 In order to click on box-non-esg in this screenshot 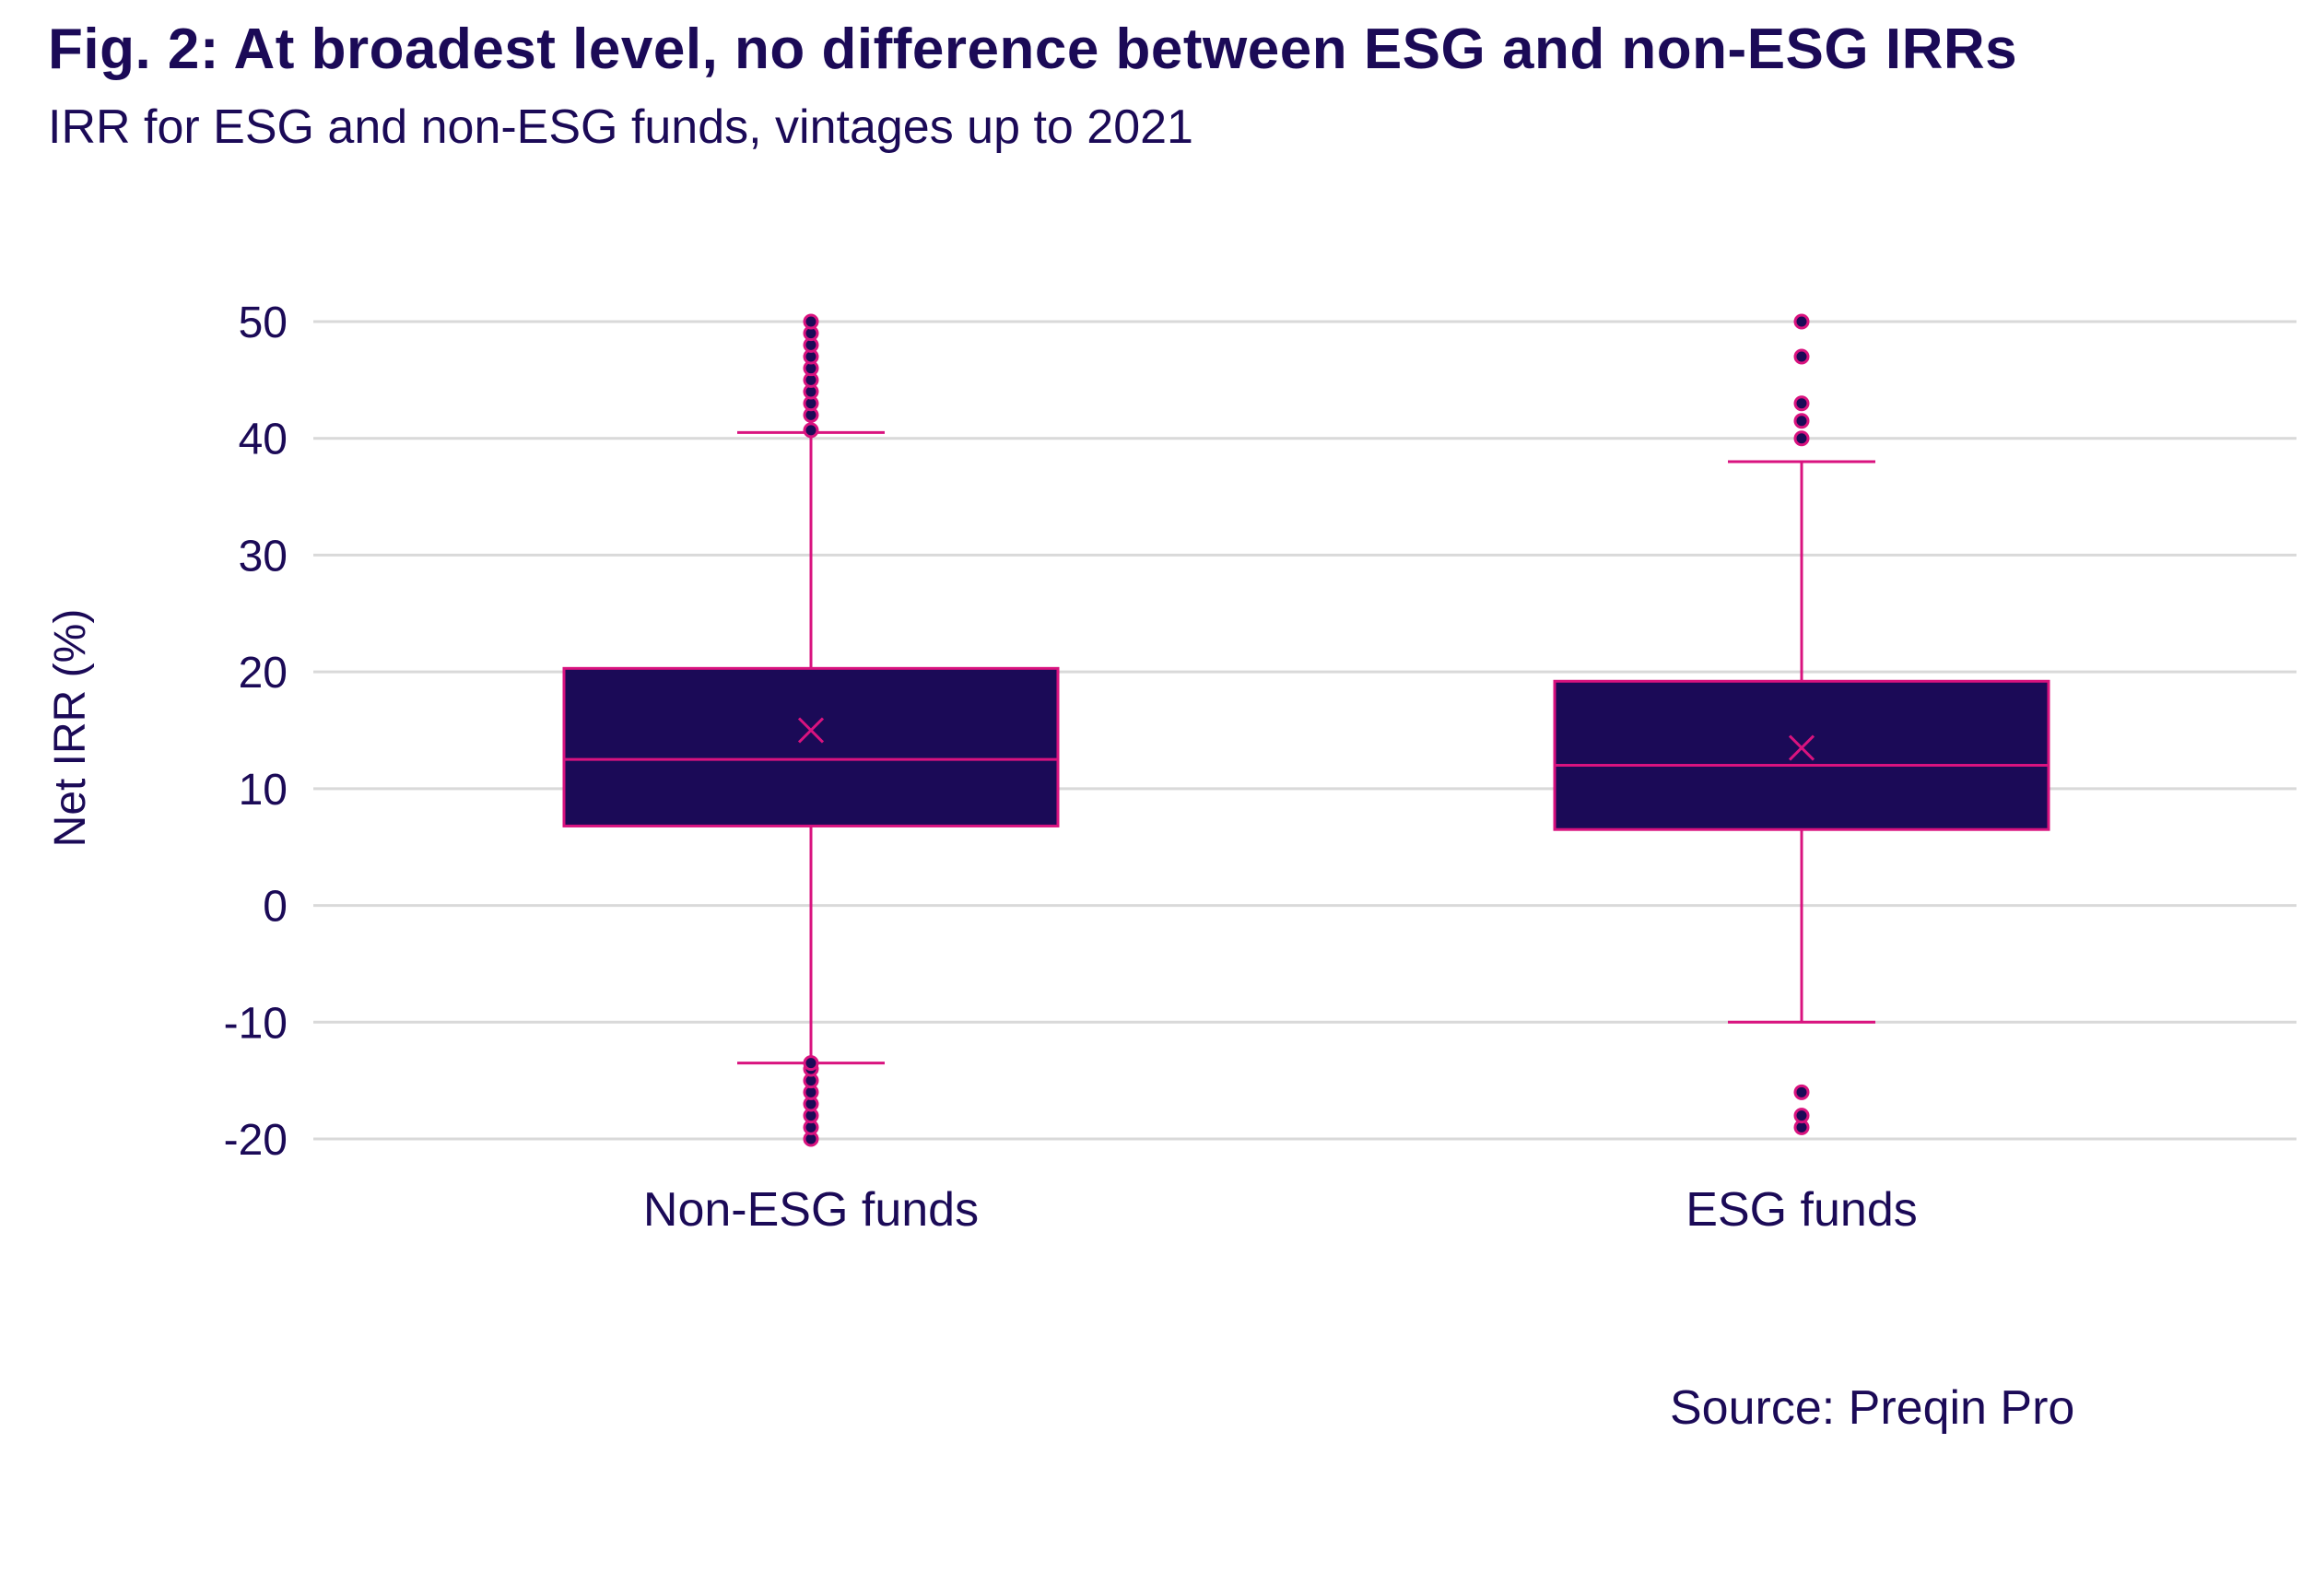, I will do `click(811, 730)`.